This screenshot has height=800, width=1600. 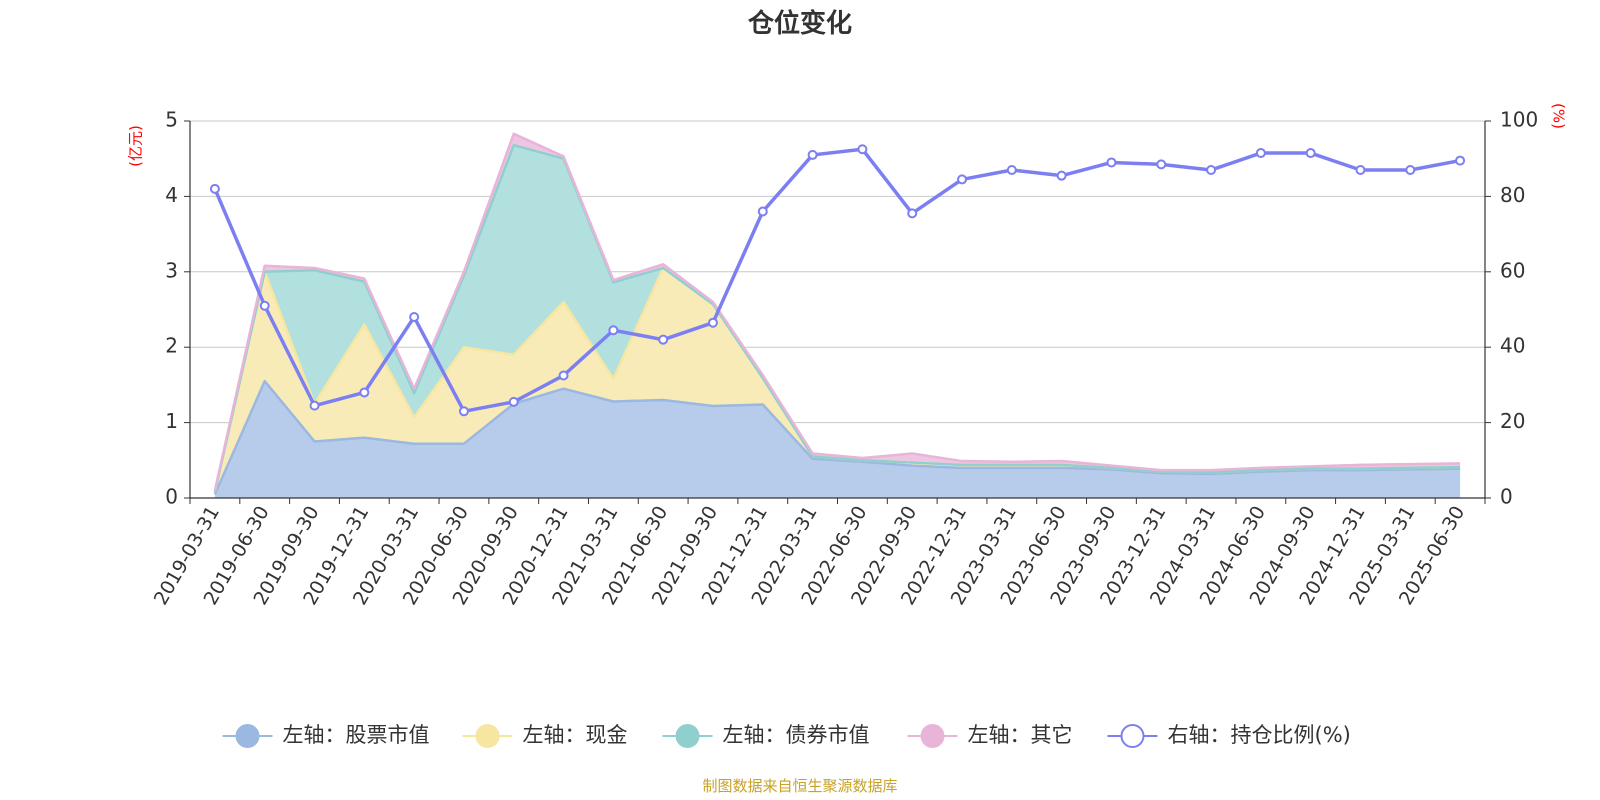 I want to click on legend-item: 左轴：债券市值, so click(x=766, y=735).